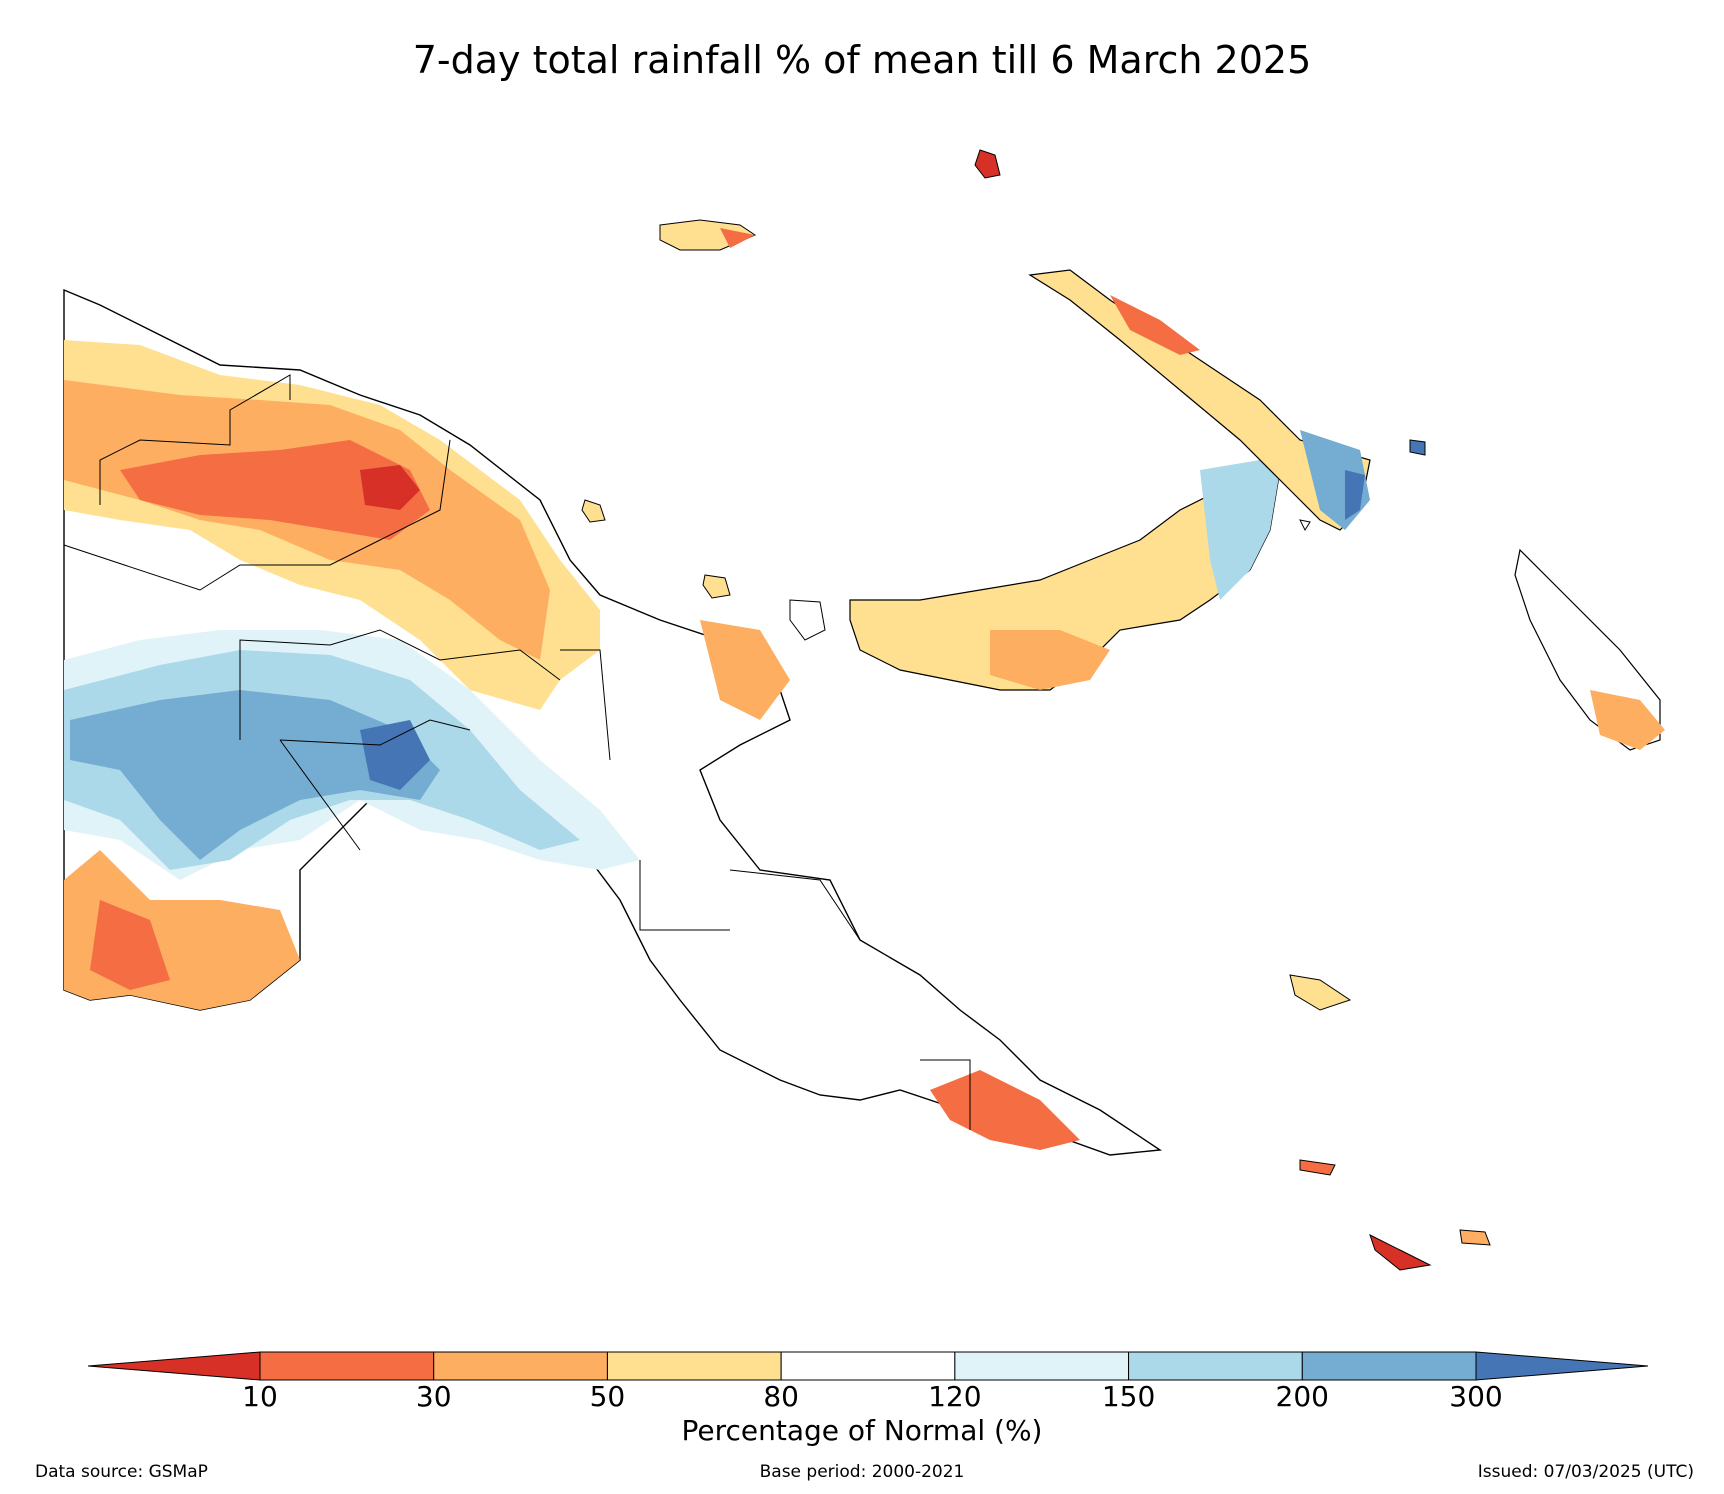 The width and height of the screenshot is (1724, 1494). I want to click on colorbar-extend-high, so click(1562, 1366).